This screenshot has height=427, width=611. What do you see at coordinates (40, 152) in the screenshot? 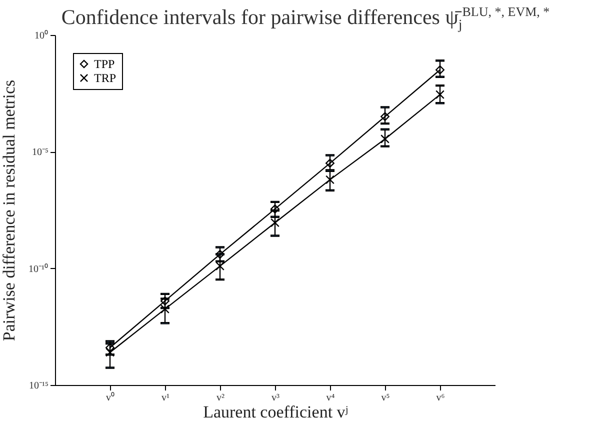
I see `y-tick-label: 10⁻⁵` at bounding box center [40, 152].